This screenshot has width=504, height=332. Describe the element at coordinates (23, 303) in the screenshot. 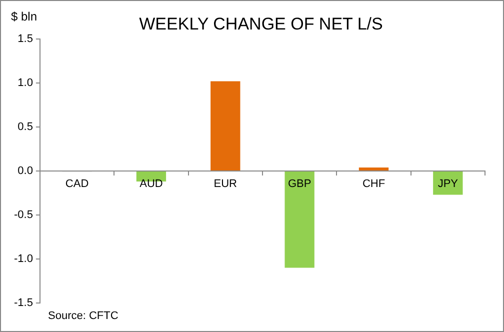

I see `y-tick-label: -1.5` at that location.